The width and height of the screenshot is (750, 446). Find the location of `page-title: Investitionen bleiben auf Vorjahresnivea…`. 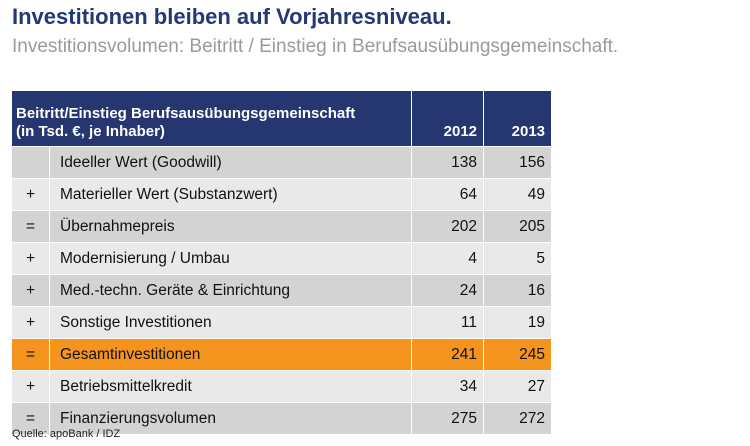

page-title: Investitionen bleiben auf Vorjahresnivea… is located at coordinates (232, 16).